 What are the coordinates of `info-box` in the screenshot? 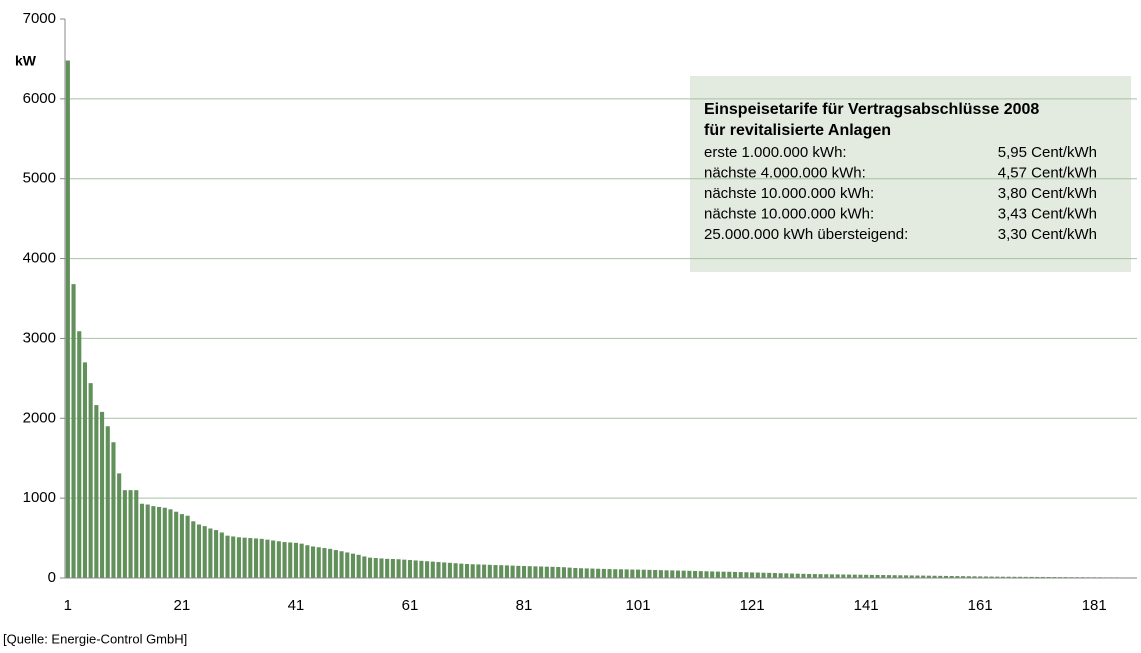 It's located at (910, 174).